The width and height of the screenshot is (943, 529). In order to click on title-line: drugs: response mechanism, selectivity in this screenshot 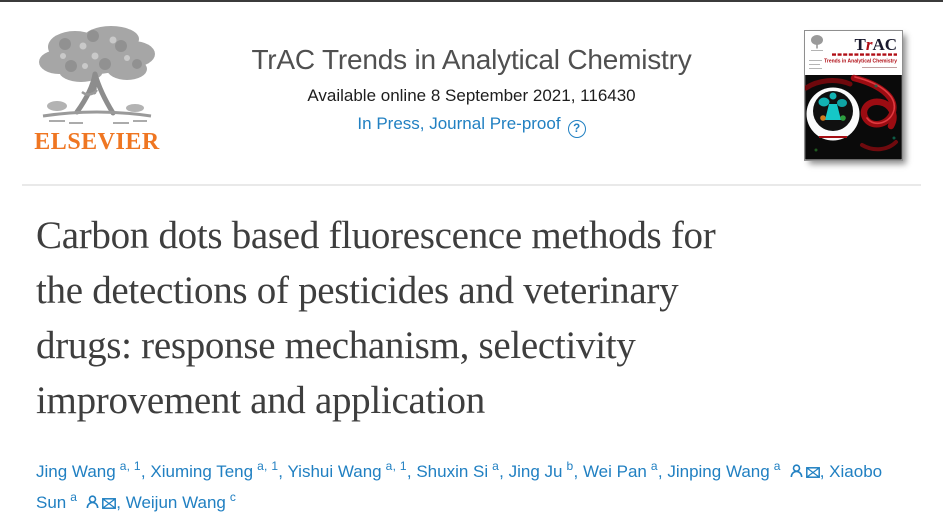, I will do `click(336, 345)`.